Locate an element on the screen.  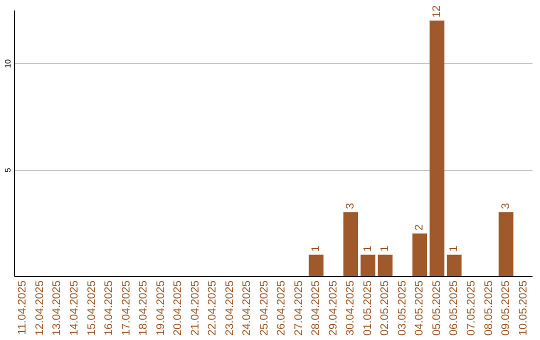
y-tick-label: 5 is located at coordinates (8, 169).